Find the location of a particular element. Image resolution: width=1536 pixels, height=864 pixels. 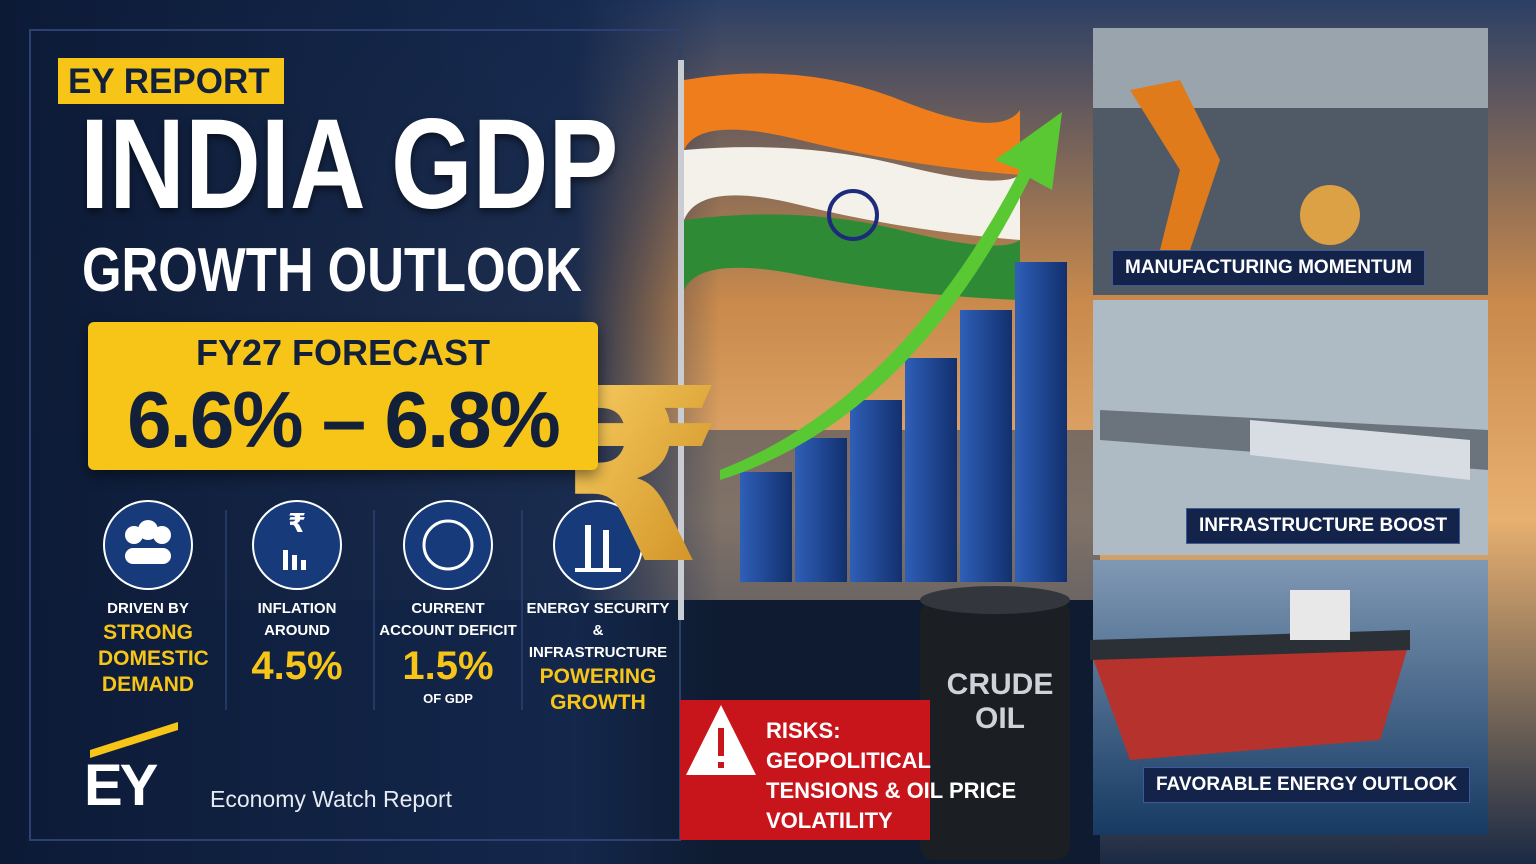

rupee-icon: ₹ is located at coordinates (297, 524).